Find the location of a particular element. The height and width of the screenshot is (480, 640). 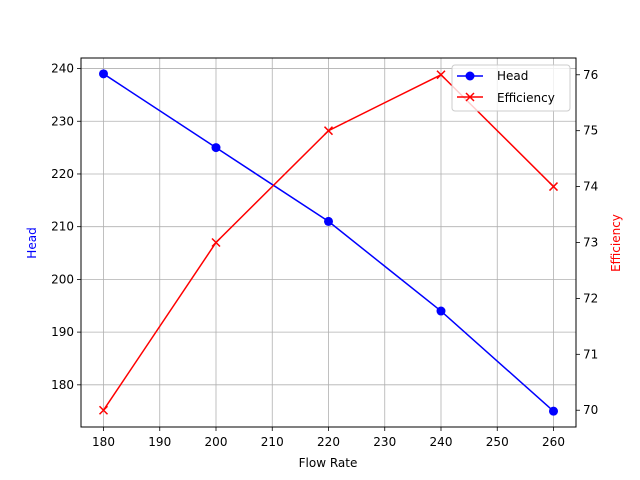

x-tick-label: 200 is located at coordinates (216, 442).